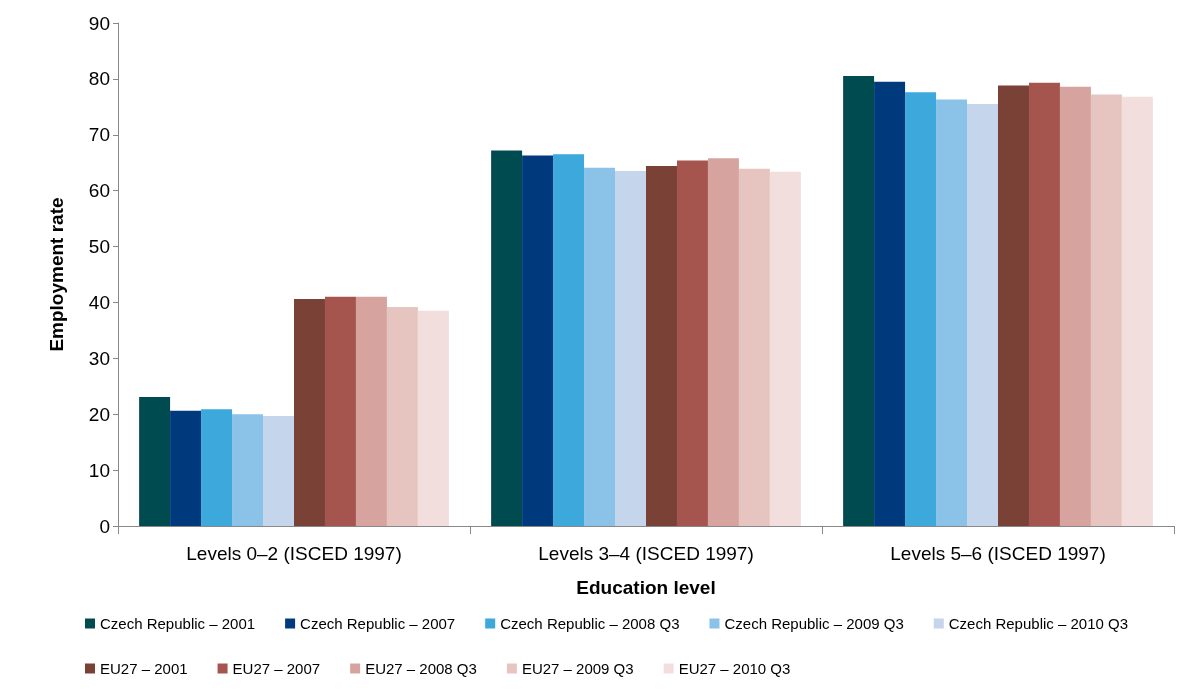 Image resolution: width=1186 pixels, height=693 pixels. I want to click on legend-label: Czech Republic – 2010 Q3, so click(1038, 623).